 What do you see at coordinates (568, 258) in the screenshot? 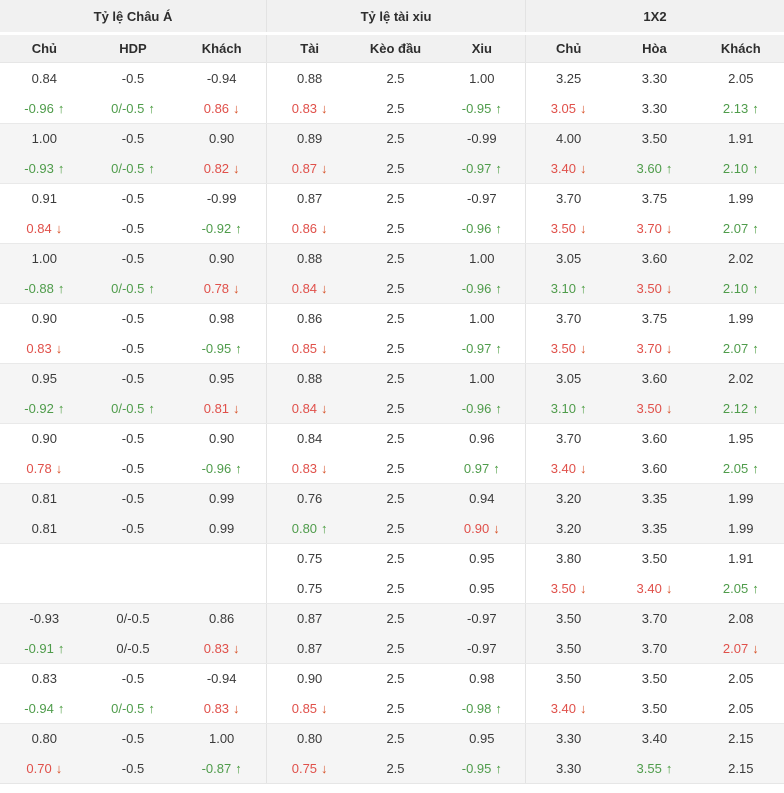
I see `odds-value: 3.05` at bounding box center [568, 258].